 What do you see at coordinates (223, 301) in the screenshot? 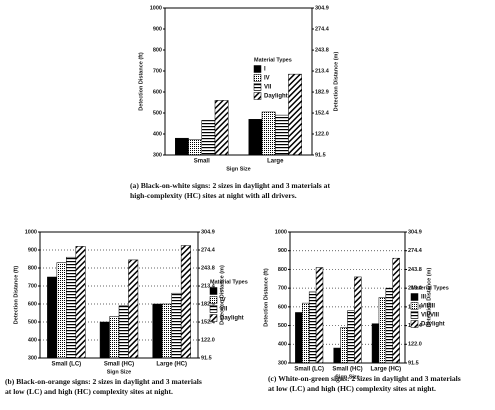
I see `legend-label: IV` at bounding box center [223, 301].